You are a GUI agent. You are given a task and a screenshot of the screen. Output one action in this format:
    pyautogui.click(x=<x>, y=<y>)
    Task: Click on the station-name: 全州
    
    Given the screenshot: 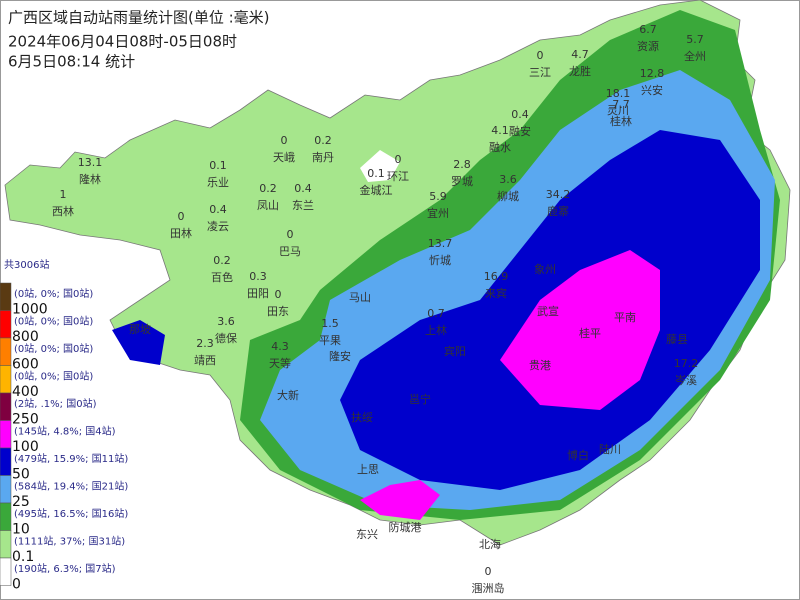 What is the action you would take?
    pyautogui.click(x=695, y=56)
    